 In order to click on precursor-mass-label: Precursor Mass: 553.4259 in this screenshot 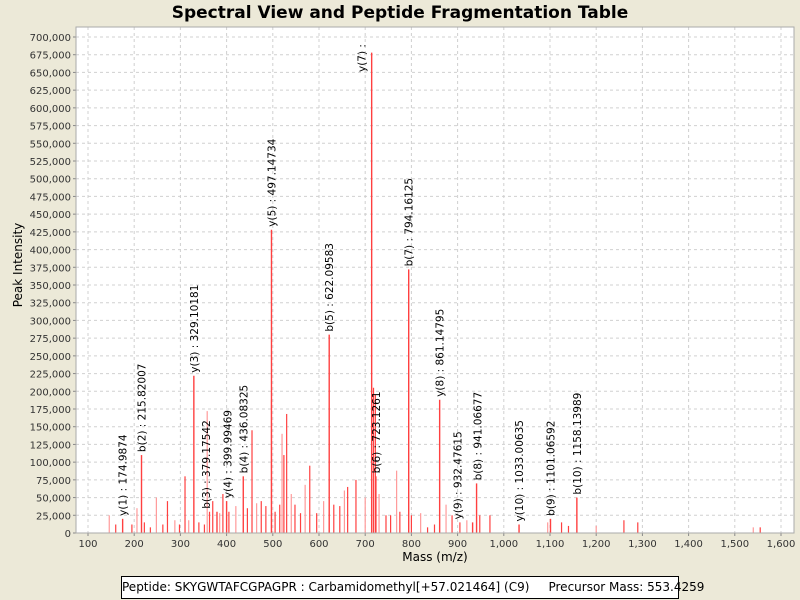, I will do `click(626, 587)`.